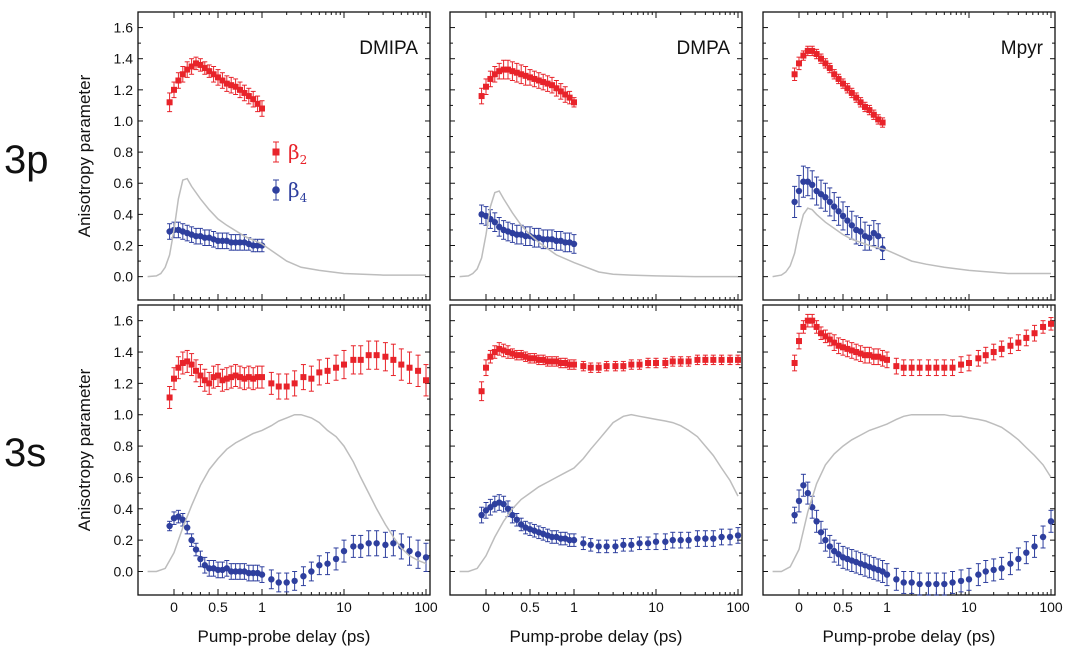 The width and height of the screenshot is (1070, 653). I want to click on y-tick-label: 0.8, so click(124, 152).